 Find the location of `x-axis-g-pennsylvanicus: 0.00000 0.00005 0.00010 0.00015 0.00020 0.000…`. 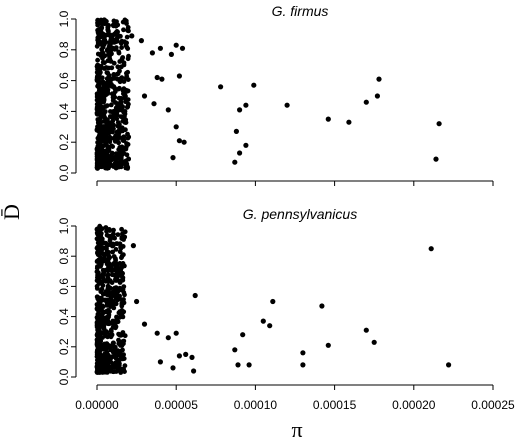

x-axis-g-pennsylvanicus: 0.00000 0.00005 0.00010 0.00015 0.00020 0.000… is located at coordinates (295, 398).